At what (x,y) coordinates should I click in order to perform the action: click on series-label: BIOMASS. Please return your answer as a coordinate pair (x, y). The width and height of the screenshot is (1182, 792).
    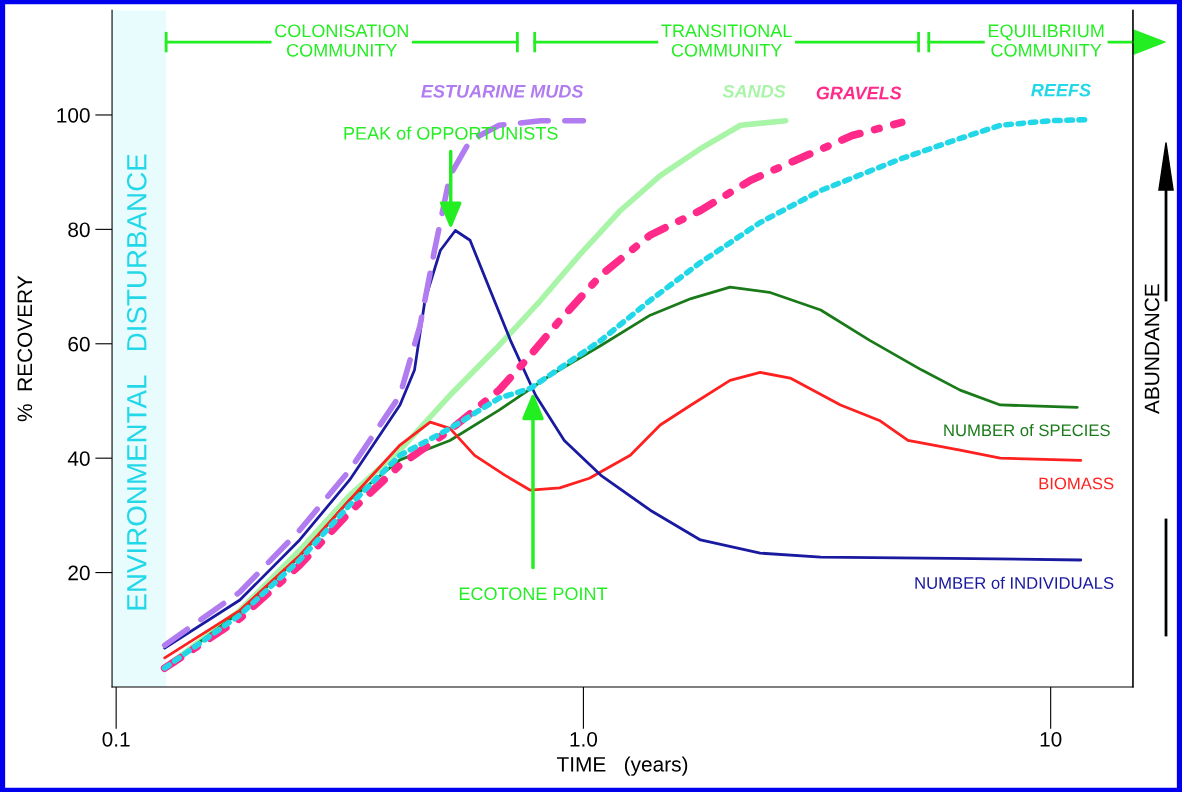
    Looking at the image, I should click on (1076, 483).